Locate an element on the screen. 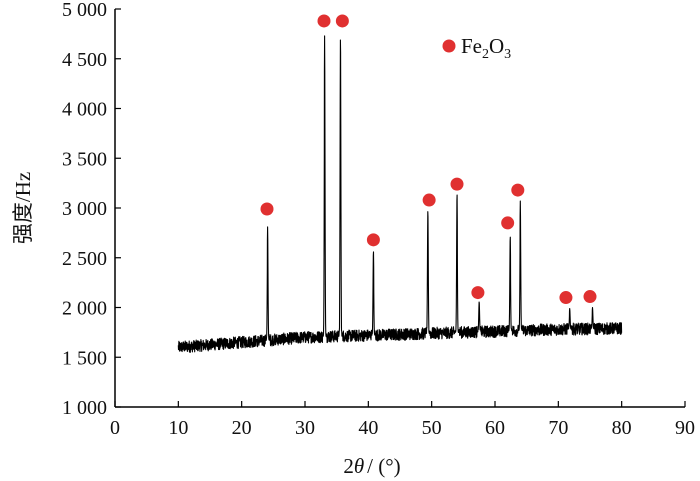 The width and height of the screenshot is (700, 481). y-tick-label: 3 500 is located at coordinates (84, 159).